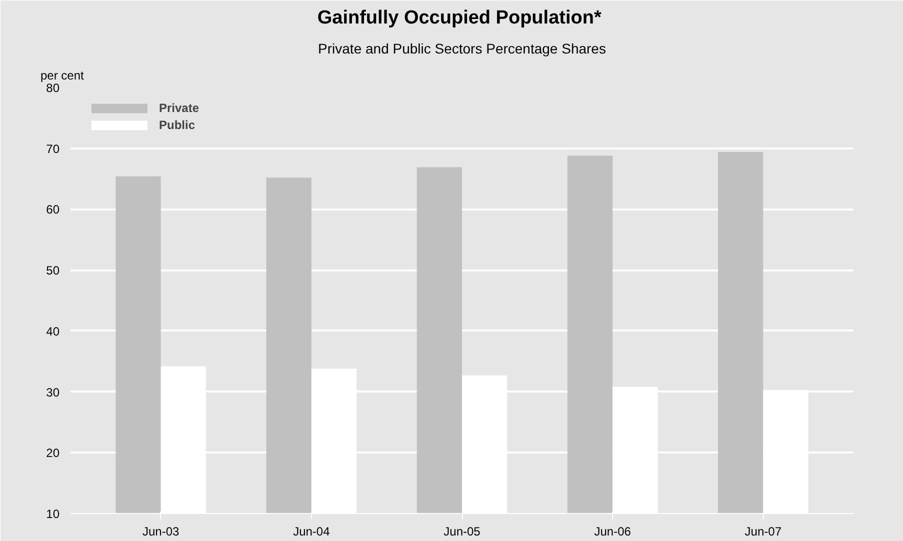  Describe the element at coordinates (311, 531) in the screenshot. I see `x-tick-label: Jun-04` at that location.